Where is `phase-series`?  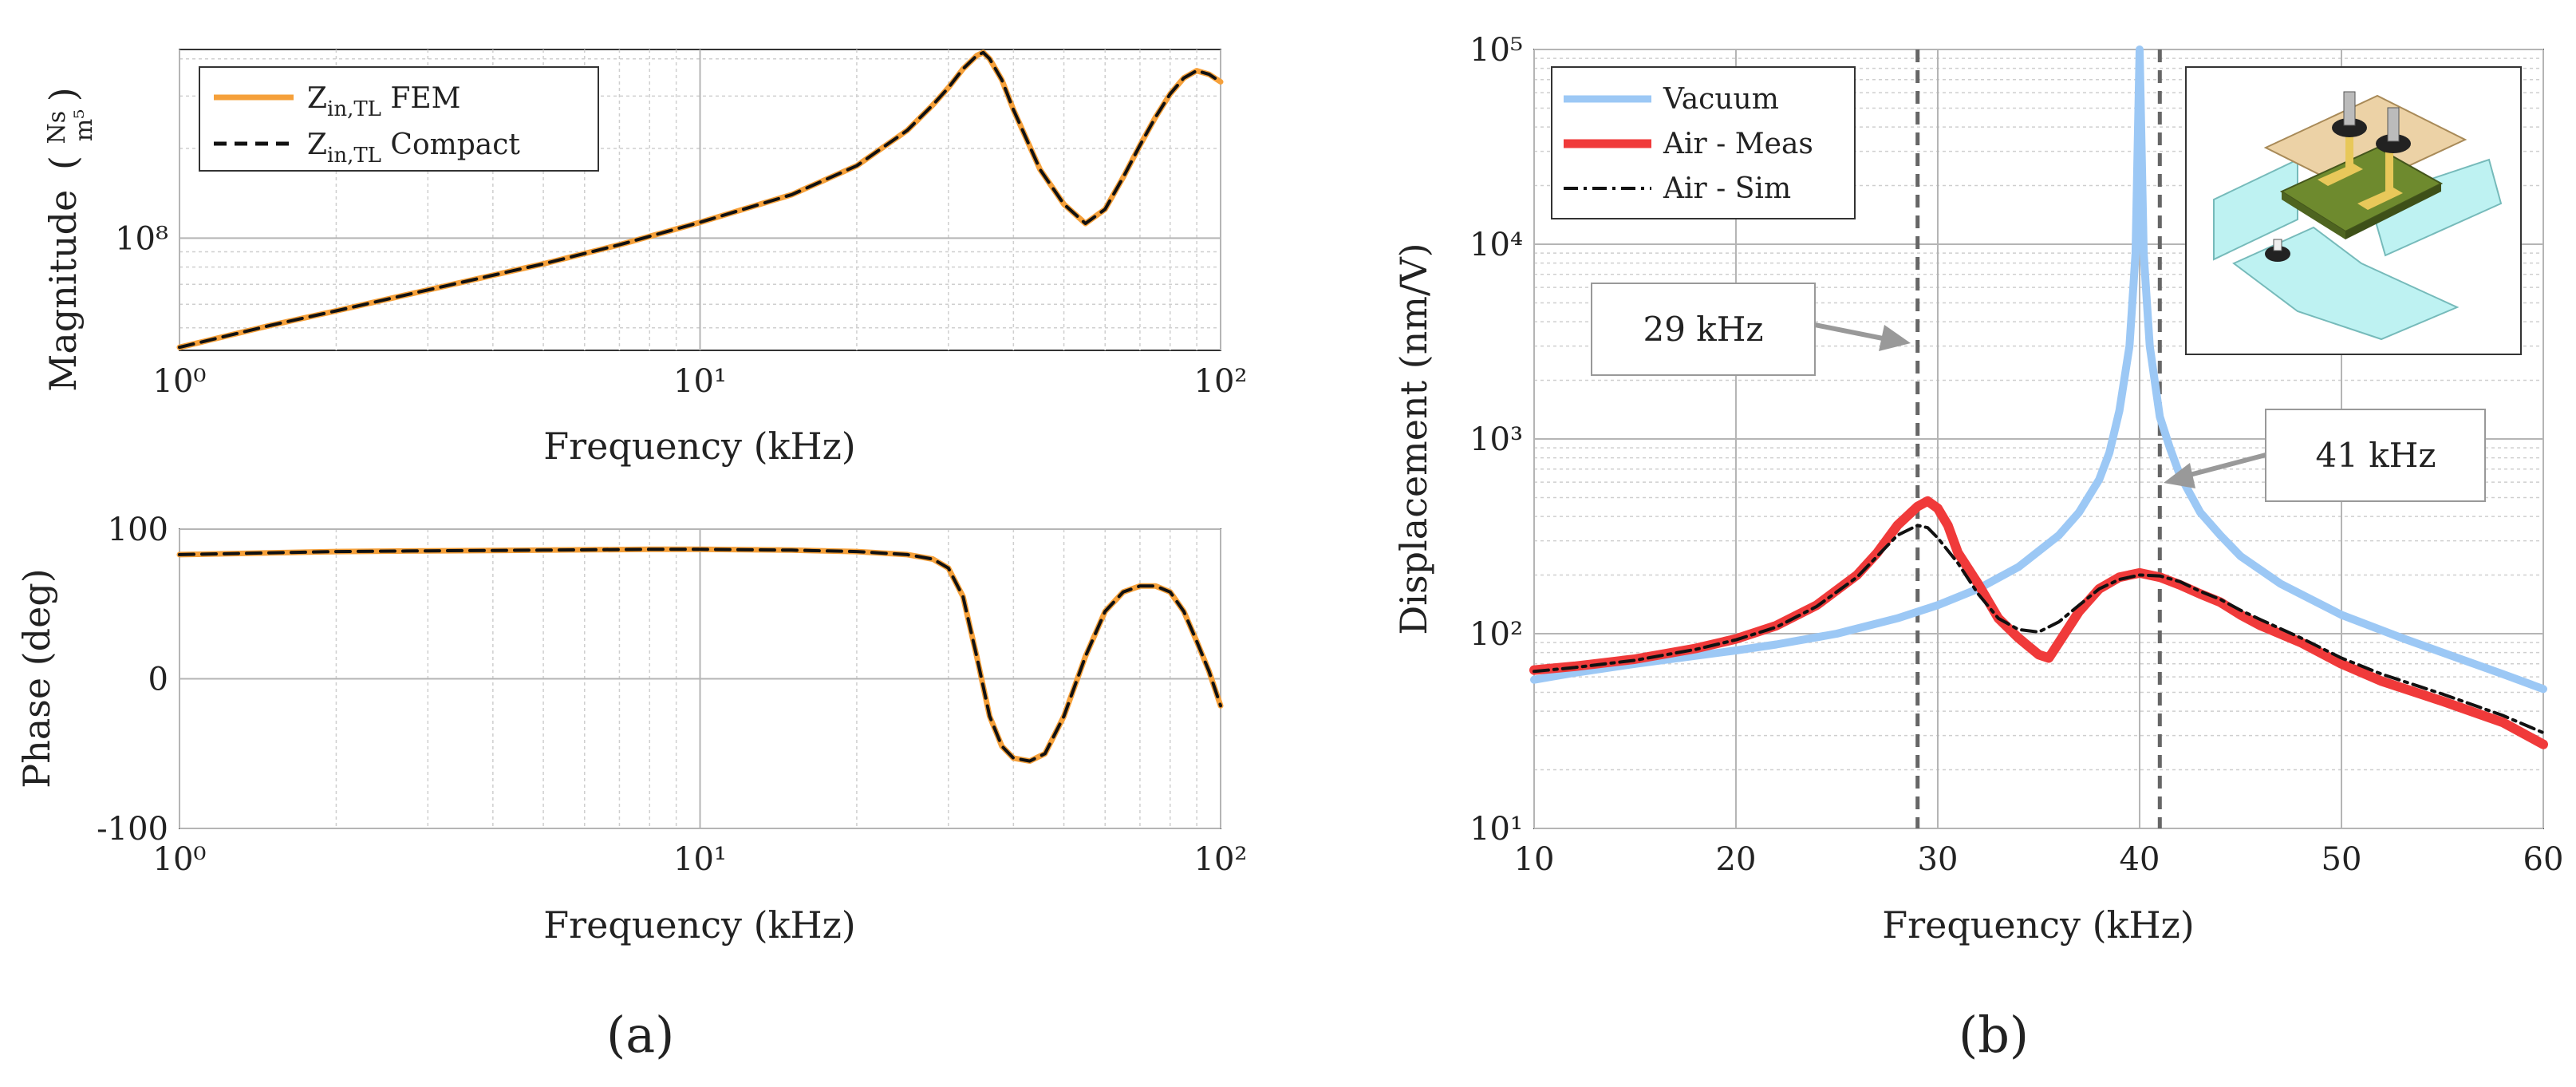 phase-series is located at coordinates (700, 655).